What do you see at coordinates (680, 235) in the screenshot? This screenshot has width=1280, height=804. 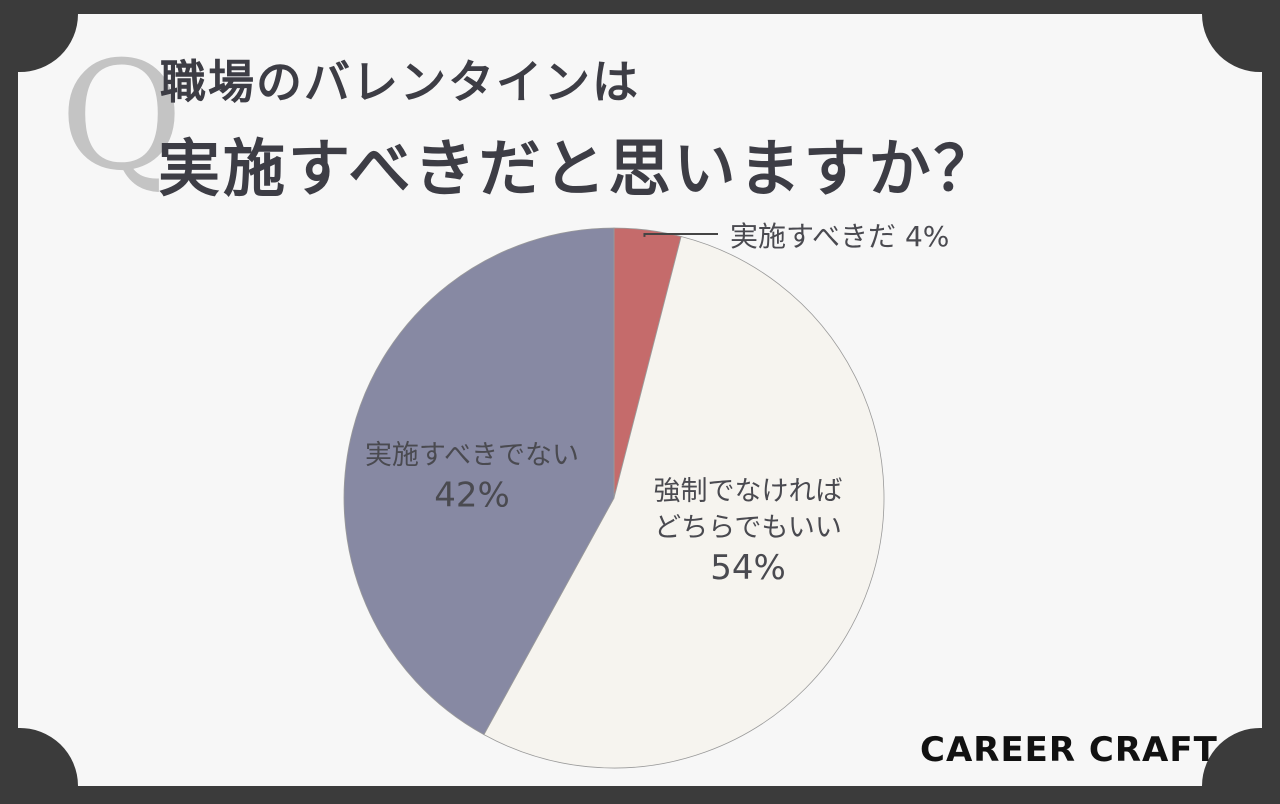 I see `leader-line` at bounding box center [680, 235].